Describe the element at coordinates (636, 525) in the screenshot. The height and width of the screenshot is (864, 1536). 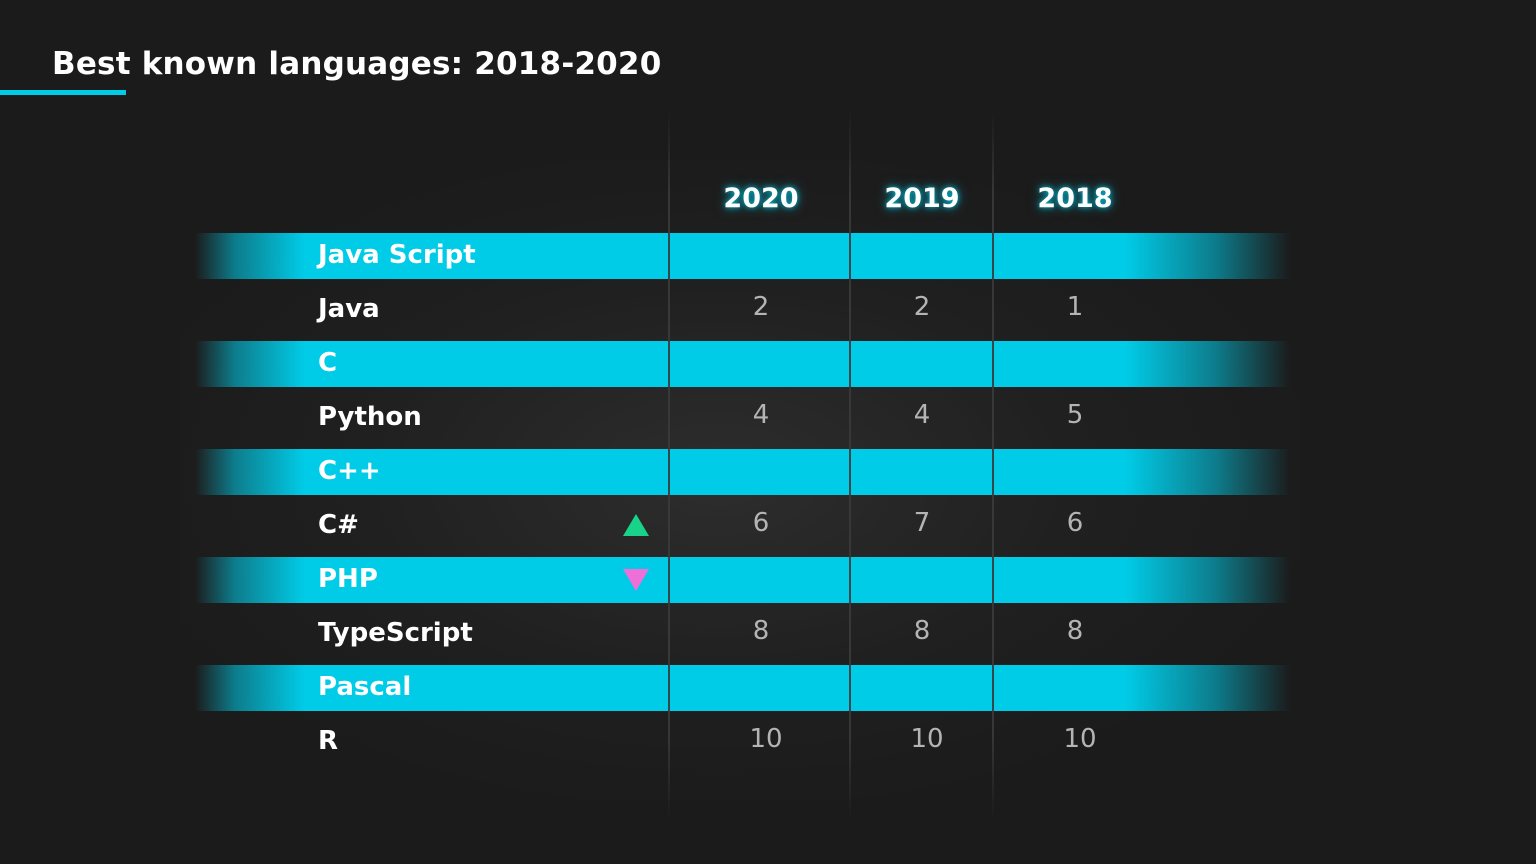
I see `trend-up-icon` at that location.